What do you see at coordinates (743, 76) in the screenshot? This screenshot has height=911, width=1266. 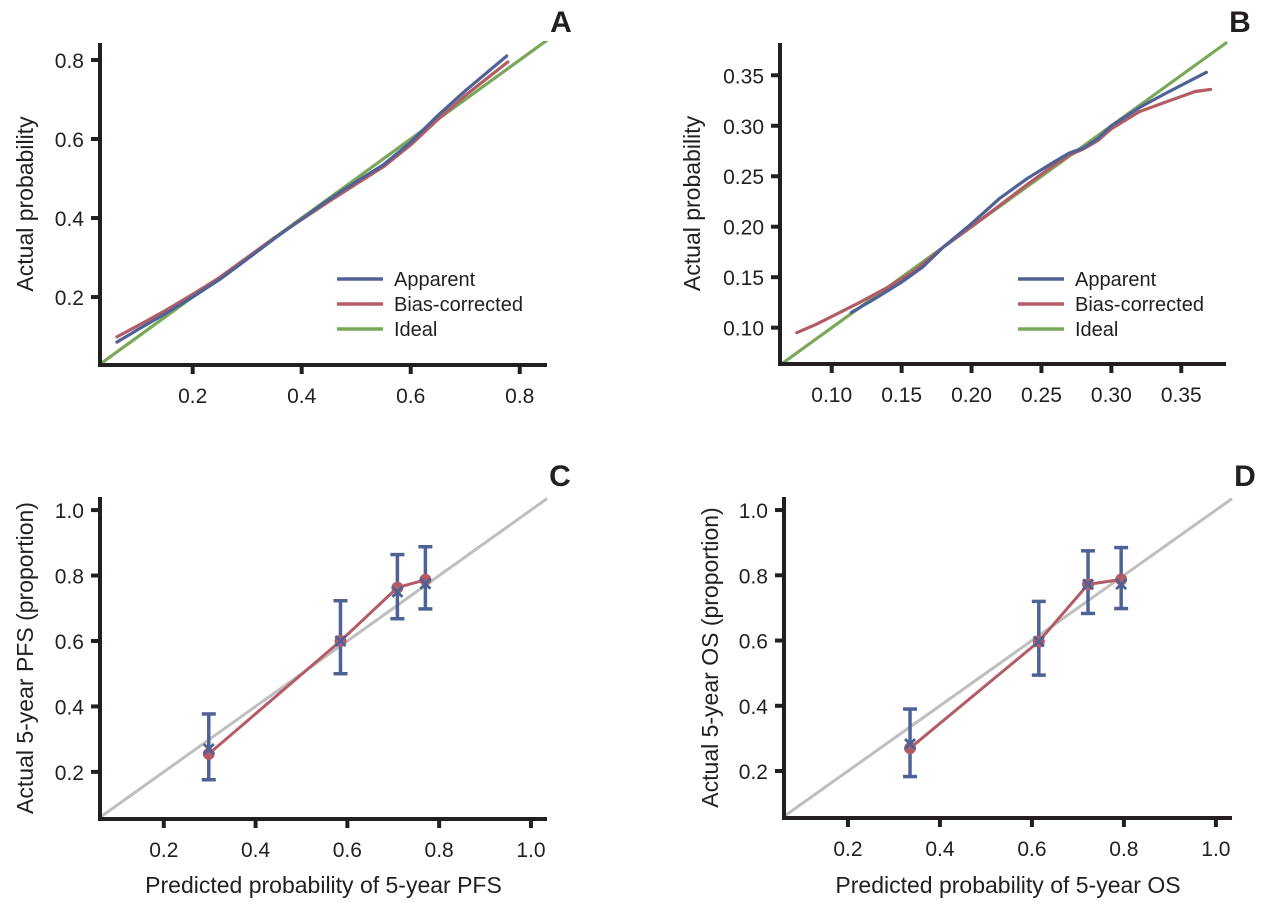 I see `y-tick-label: 0.35` at bounding box center [743, 76].